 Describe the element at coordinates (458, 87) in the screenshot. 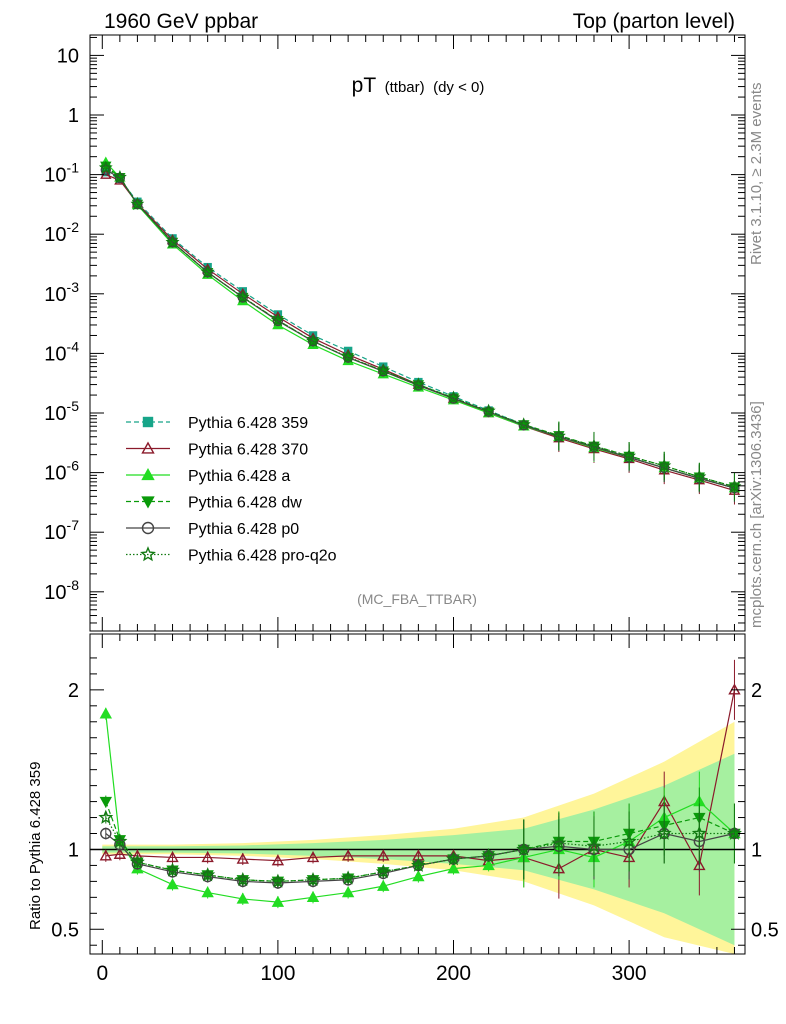

I see `plot-title-cond: (dy < 0)` at that location.